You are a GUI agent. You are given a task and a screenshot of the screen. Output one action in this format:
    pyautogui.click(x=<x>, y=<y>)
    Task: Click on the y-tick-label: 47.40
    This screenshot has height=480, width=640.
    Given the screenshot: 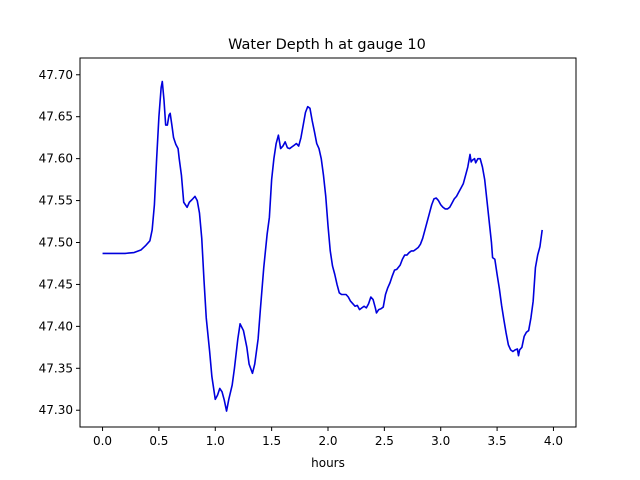 What is the action you would take?
    pyautogui.click(x=56, y=326)
    